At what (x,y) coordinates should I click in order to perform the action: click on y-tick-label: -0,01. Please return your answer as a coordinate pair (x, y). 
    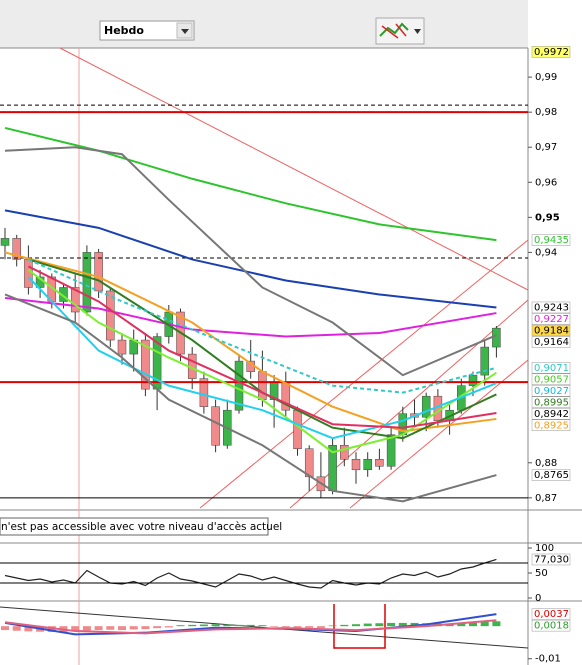
    Looking at the image, I should click on (548, 659).